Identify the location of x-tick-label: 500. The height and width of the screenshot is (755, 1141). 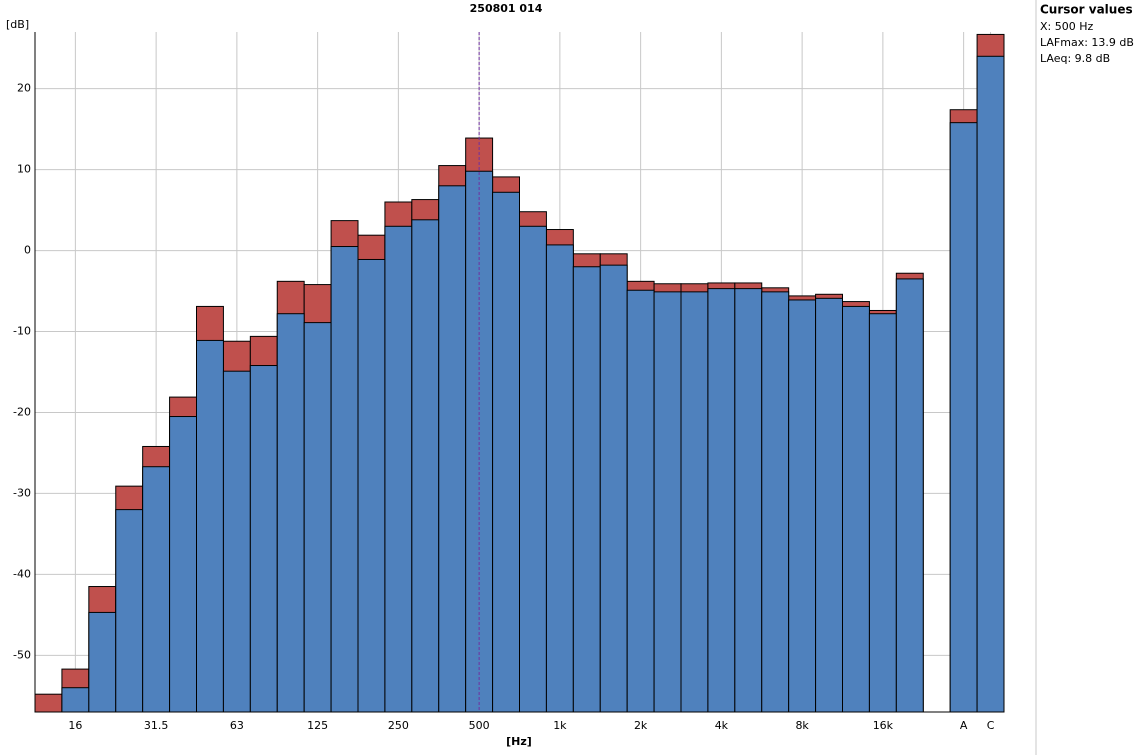
(479, 725).